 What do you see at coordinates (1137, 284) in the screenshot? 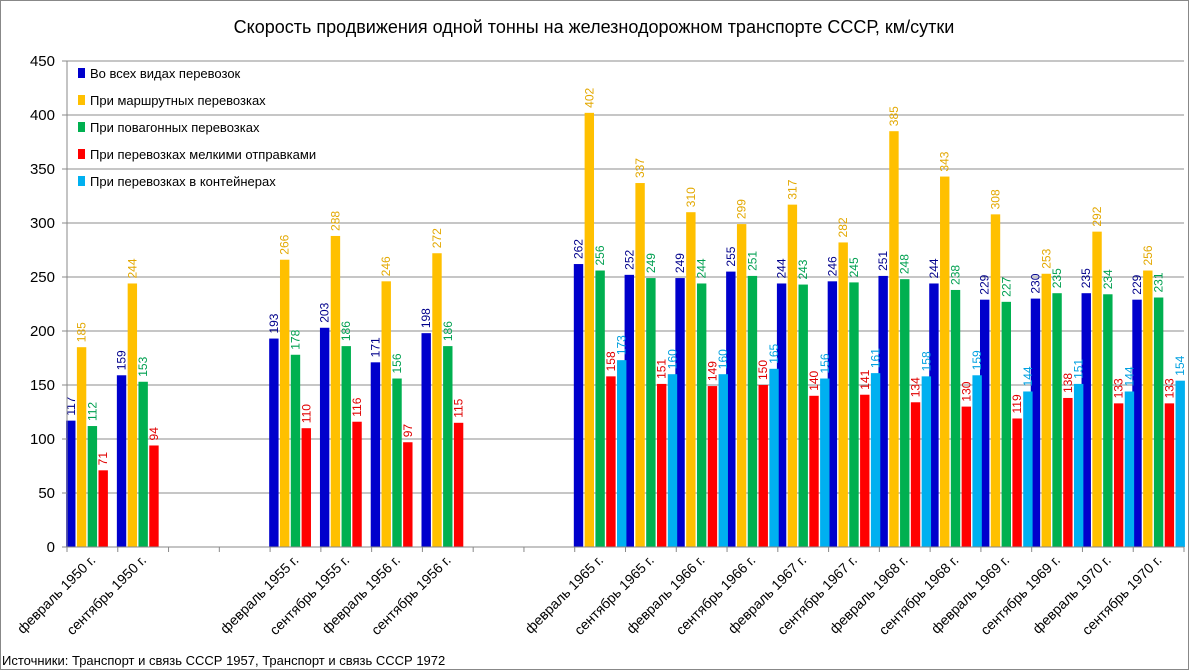
I see `data-label: 229` at bounding box center [1137, 284].